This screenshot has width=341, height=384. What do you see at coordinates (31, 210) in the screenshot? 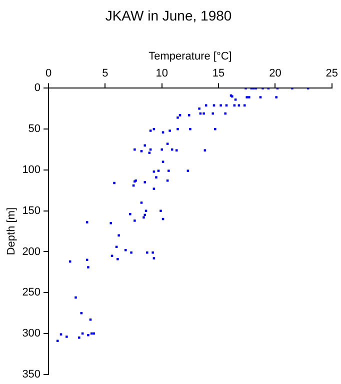
I see `y-tick-label: 150` at bounding box center [31, 210].